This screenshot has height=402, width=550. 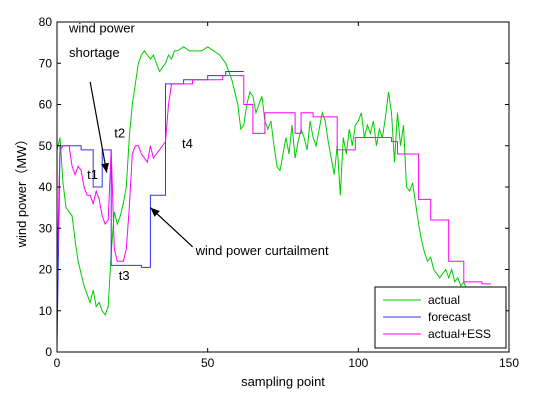 What do you see at coordinates (358, 363) in the screenshot?
I see `x-tick-label: 100` at bounding box center [358, 363].